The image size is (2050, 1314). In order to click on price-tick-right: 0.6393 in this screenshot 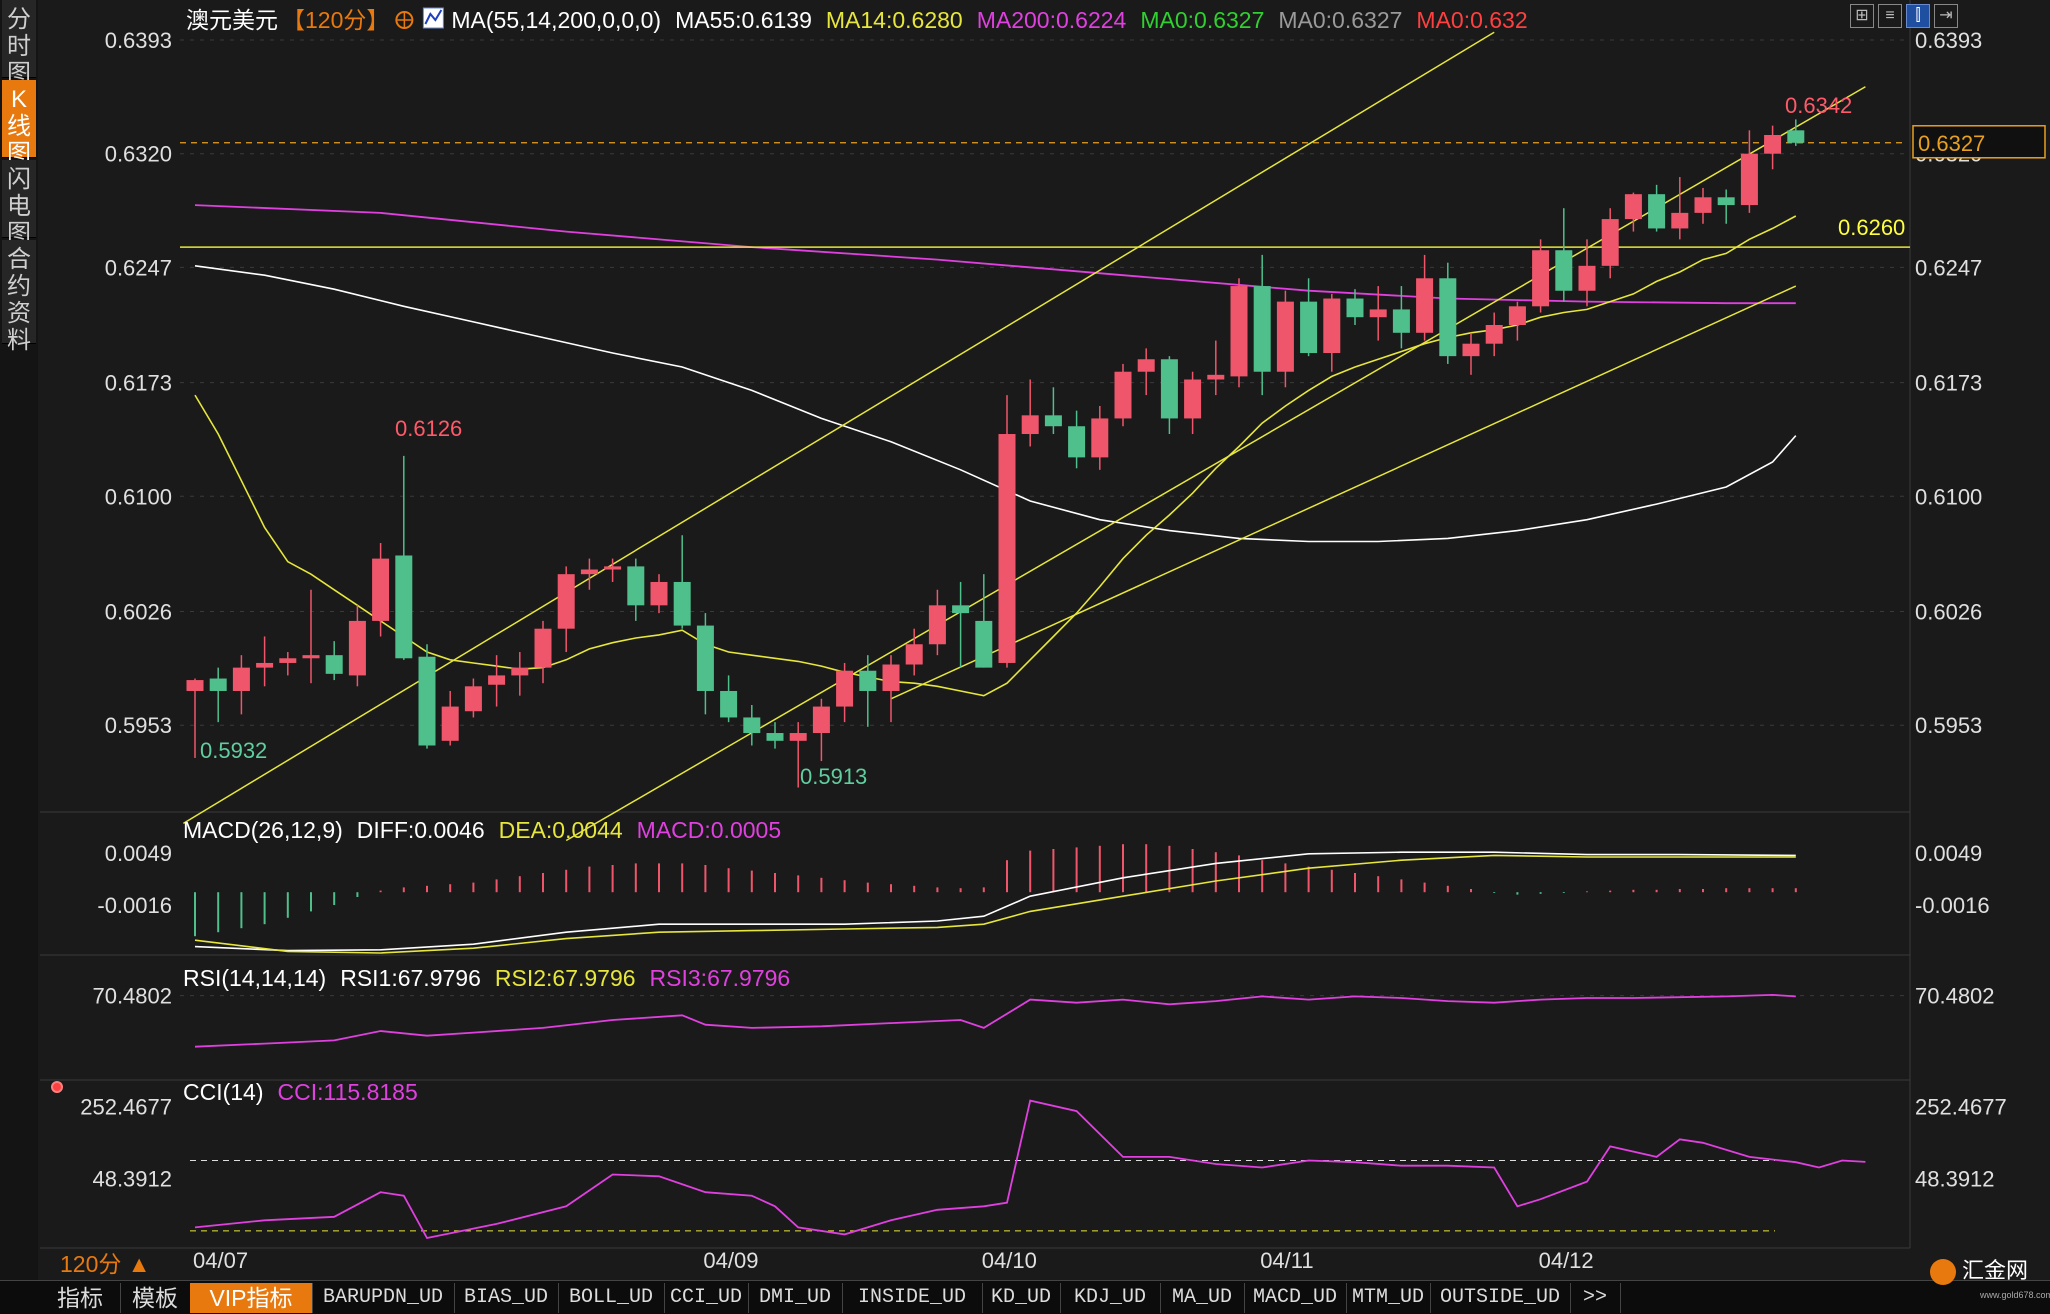, I will do `click(1948, 40)`.